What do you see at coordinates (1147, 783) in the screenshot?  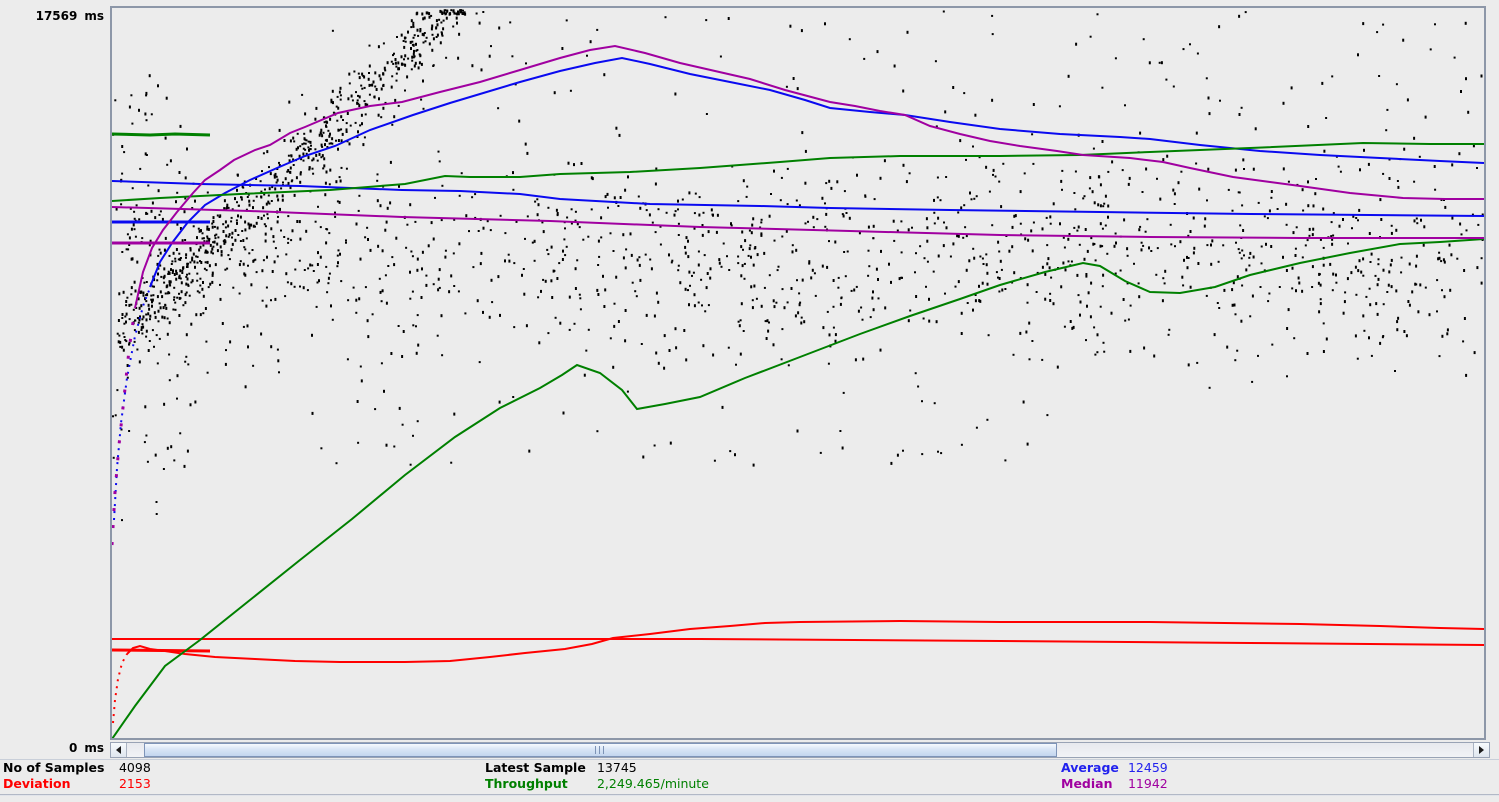 I see `stat-value-median: 11942` at bounding box center [1147, 783].